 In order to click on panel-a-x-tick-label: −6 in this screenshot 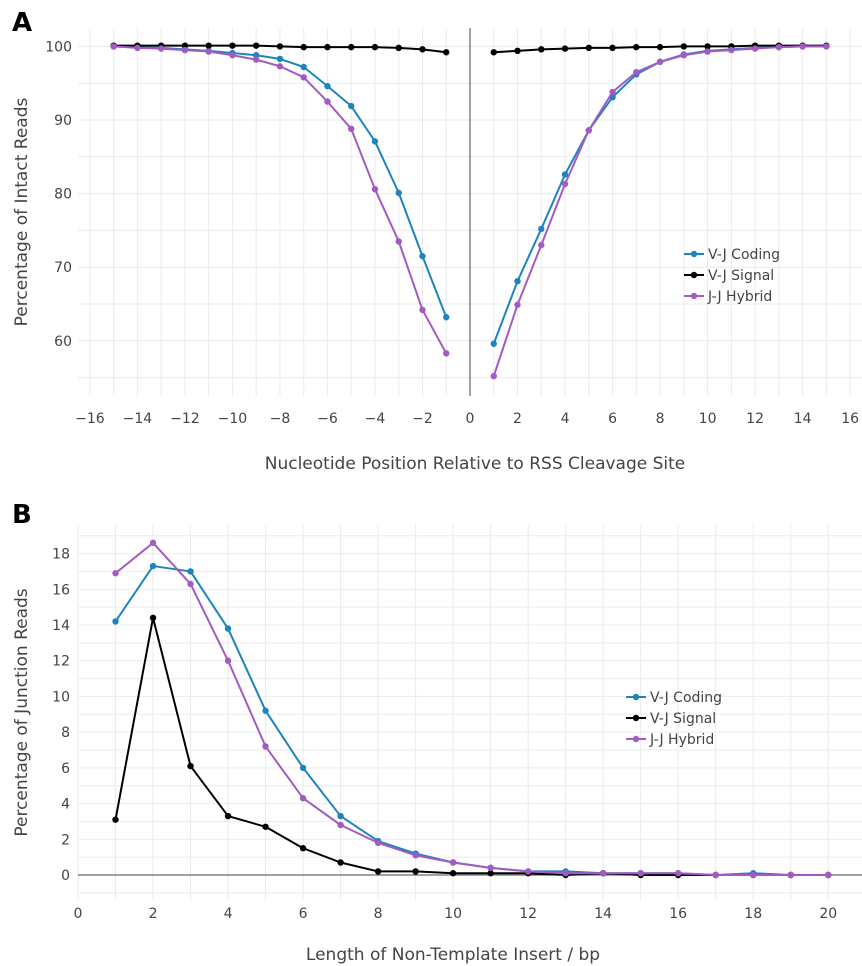, I will do `click(327, 419)`.